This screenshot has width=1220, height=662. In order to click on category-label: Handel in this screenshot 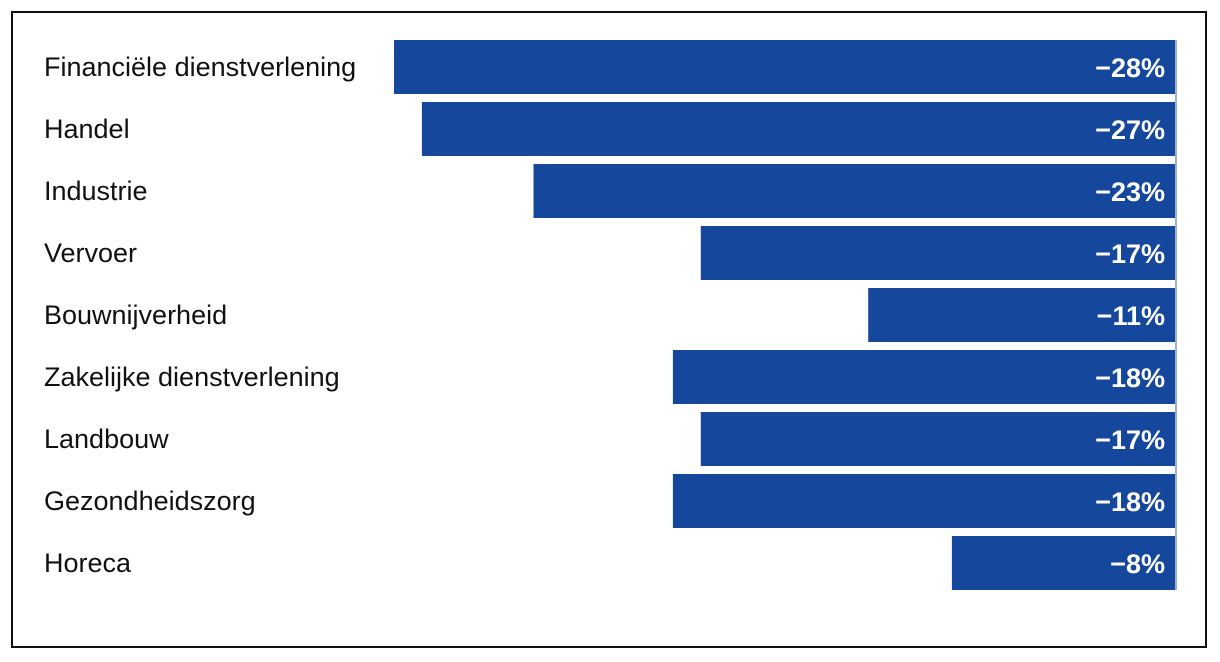, I will do `click(87, 129)`.